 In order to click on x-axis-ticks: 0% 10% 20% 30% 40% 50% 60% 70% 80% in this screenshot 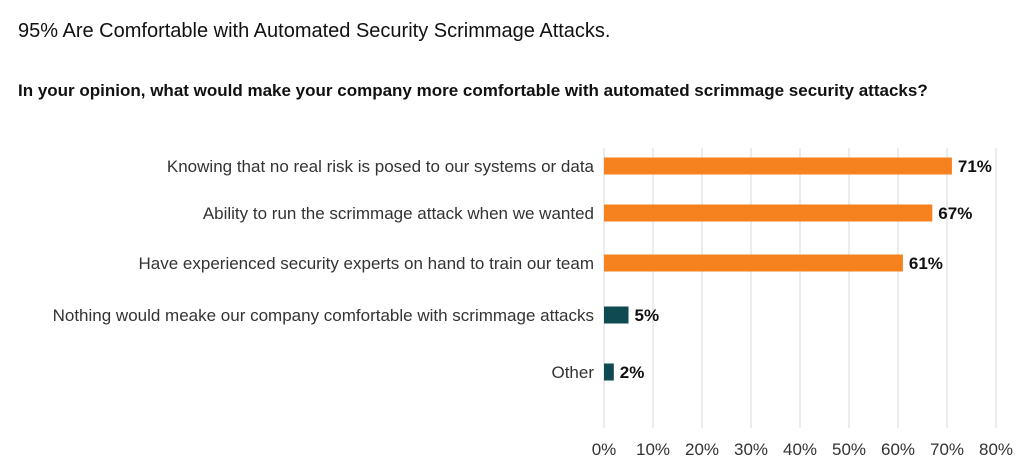, I will do `click(802, 449)`.